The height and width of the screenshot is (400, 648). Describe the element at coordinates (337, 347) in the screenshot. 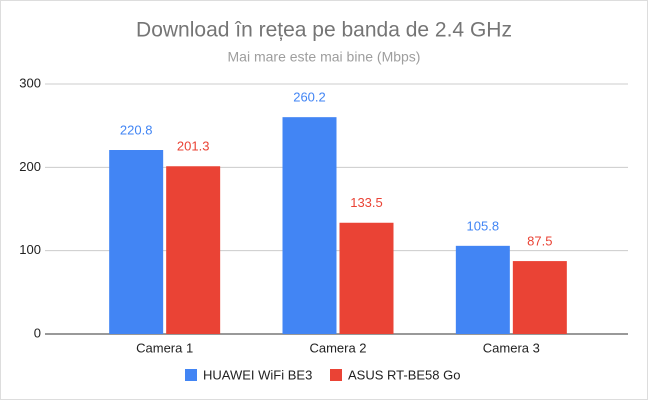

I see `x-tick-label: Camera 2` at that location.